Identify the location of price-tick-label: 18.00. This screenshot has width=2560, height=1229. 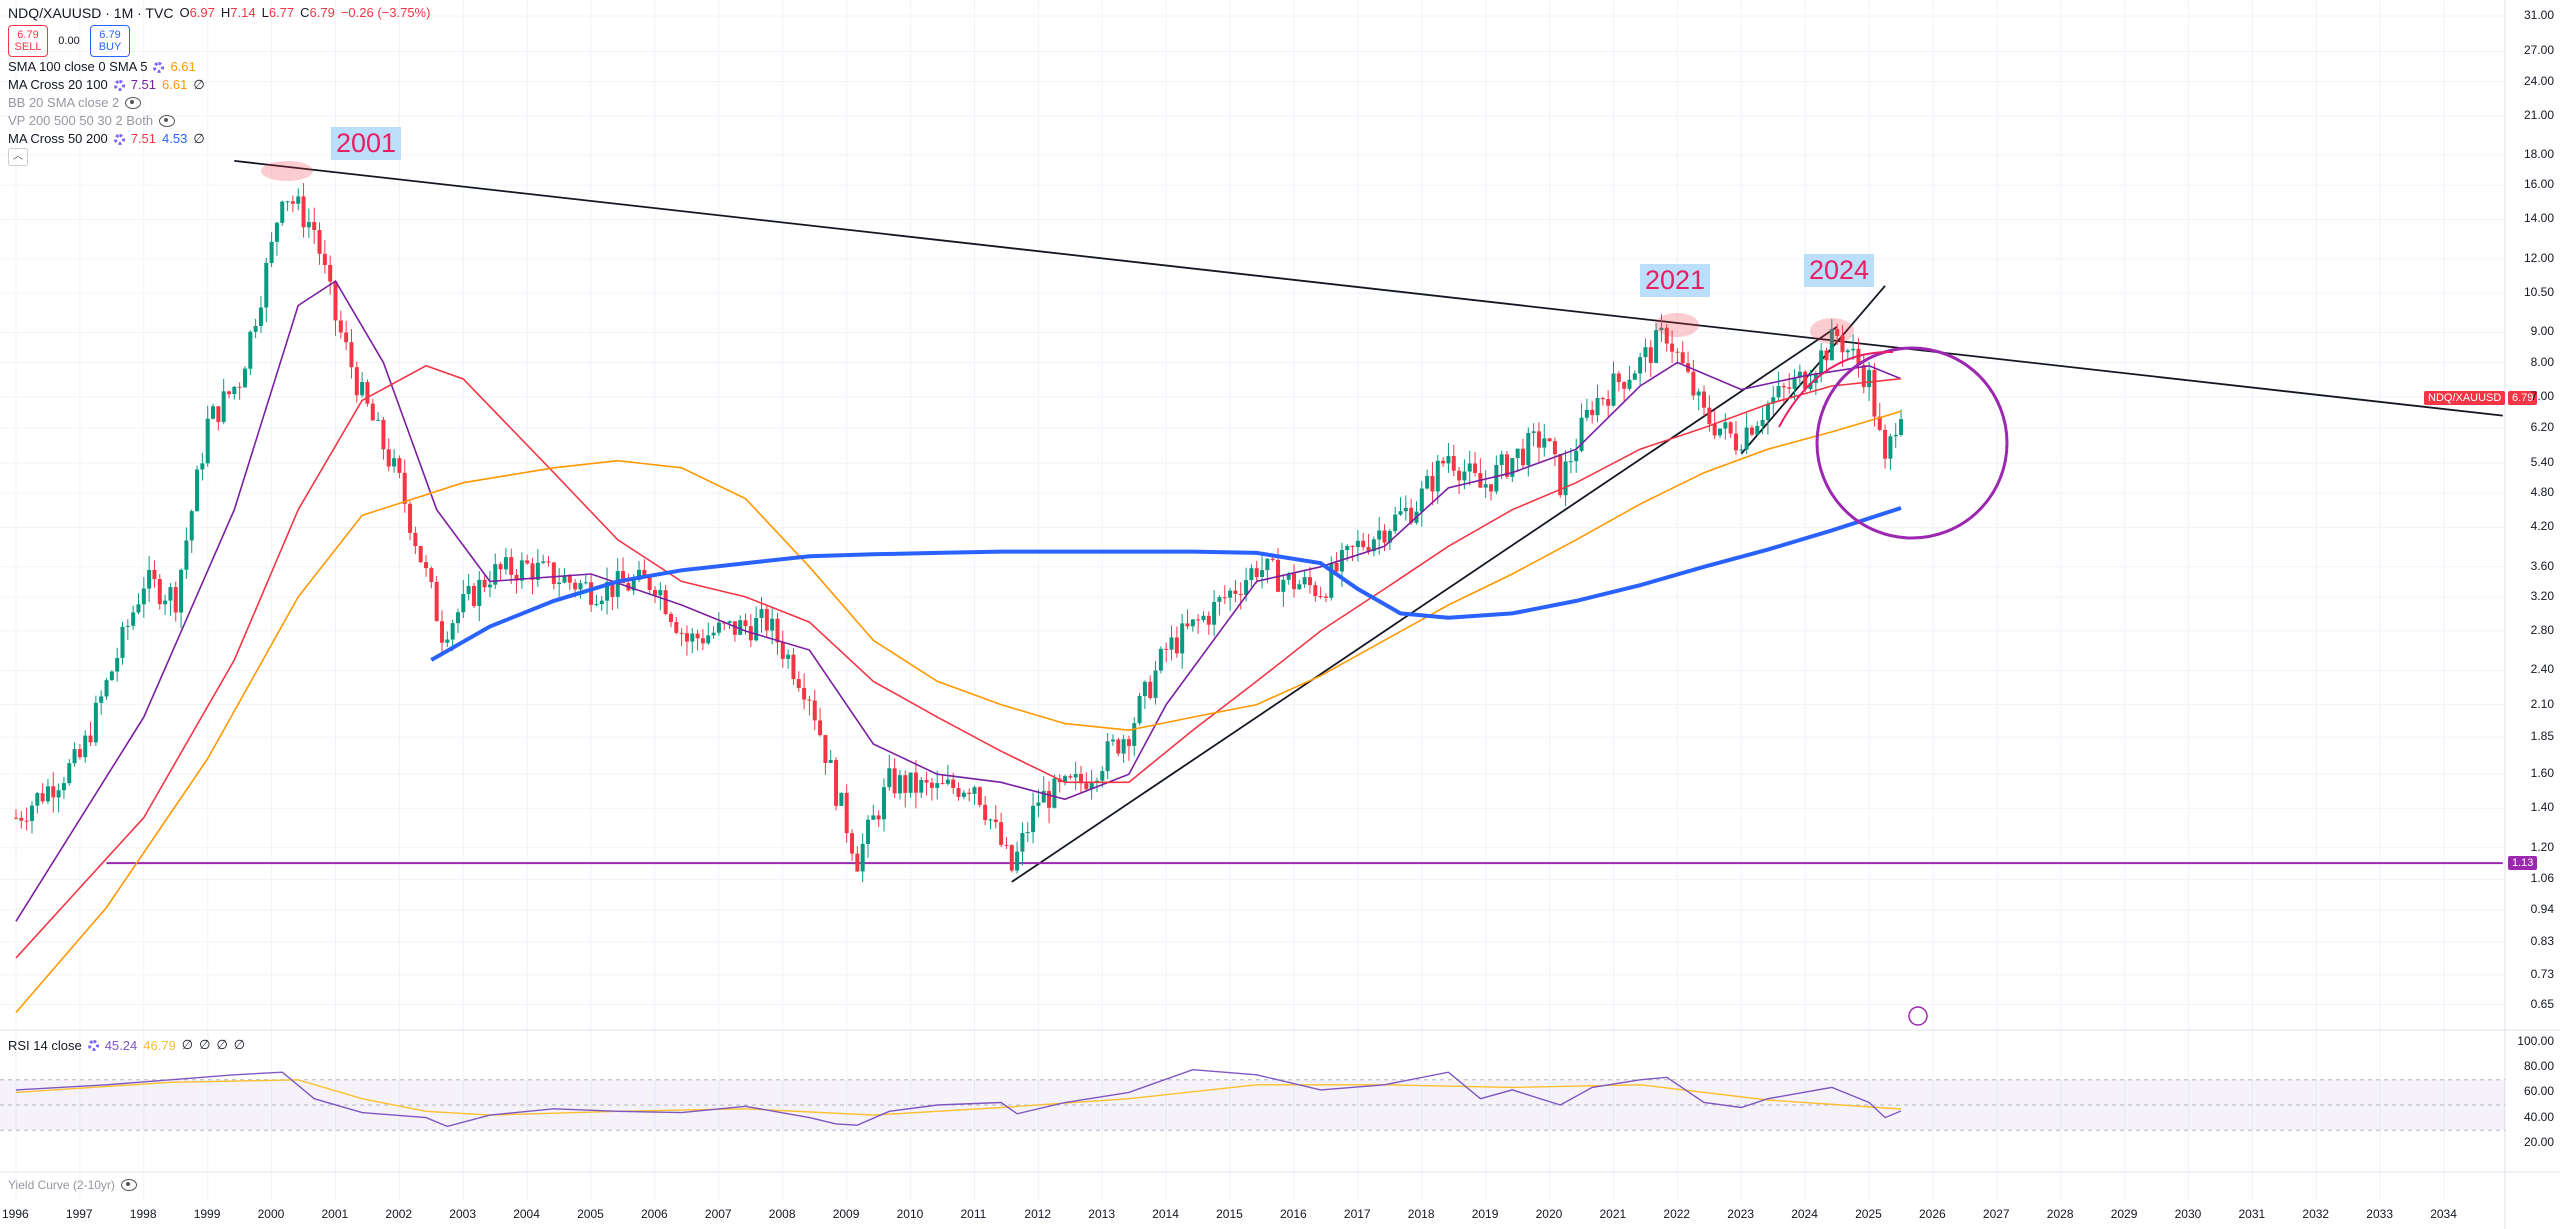
(2538, 154).